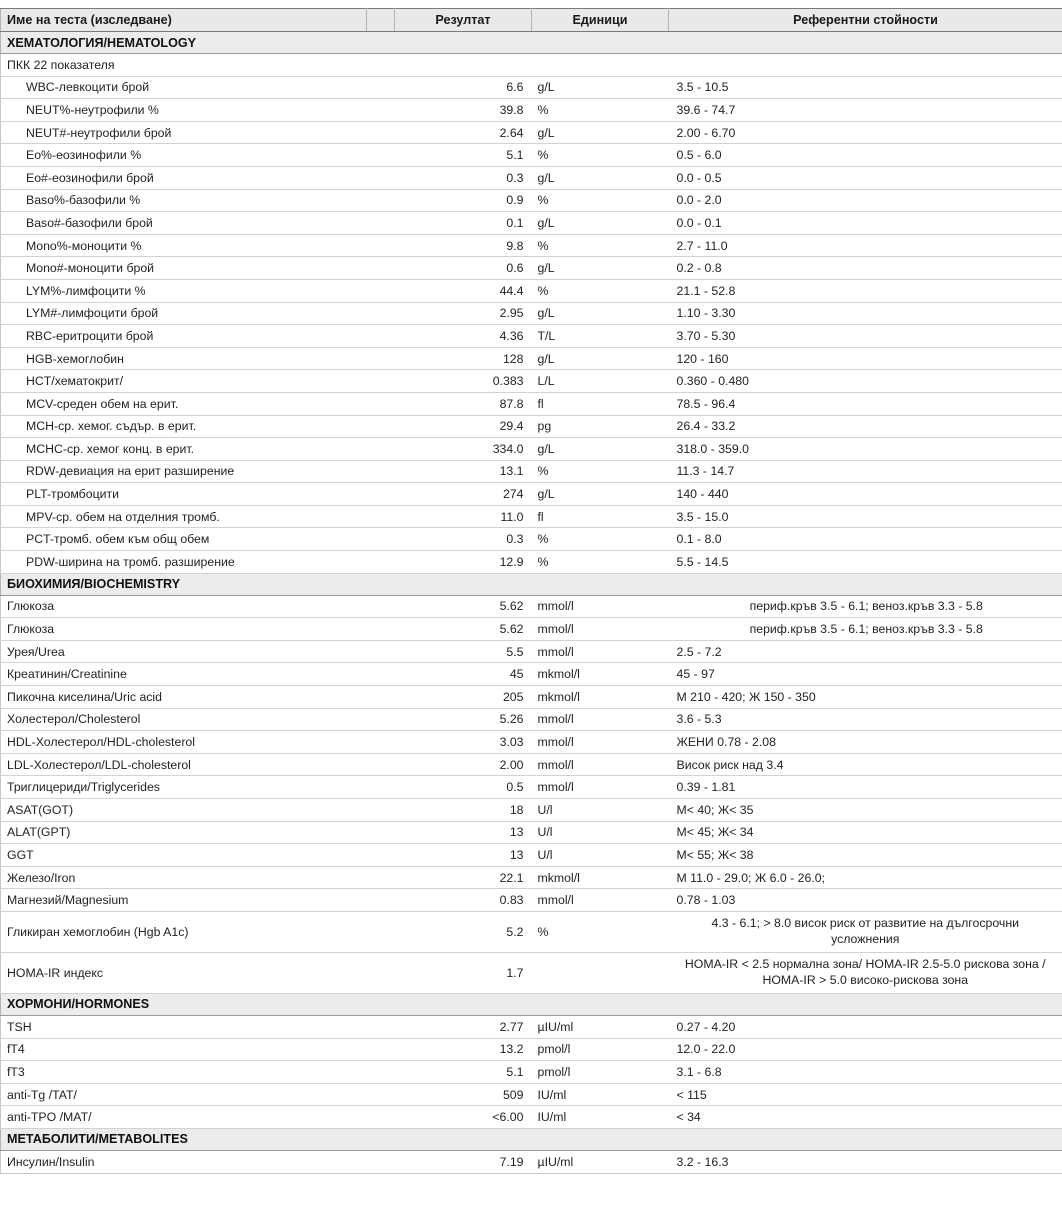 This screenshot has width=1062, height=1208. What do you see at coordinates (531, 652) in the screenshot?
I see `table-row: Урея/Urea 5.5 mmol/l 2.5 - 7.2` at bounding box center [531, 652].